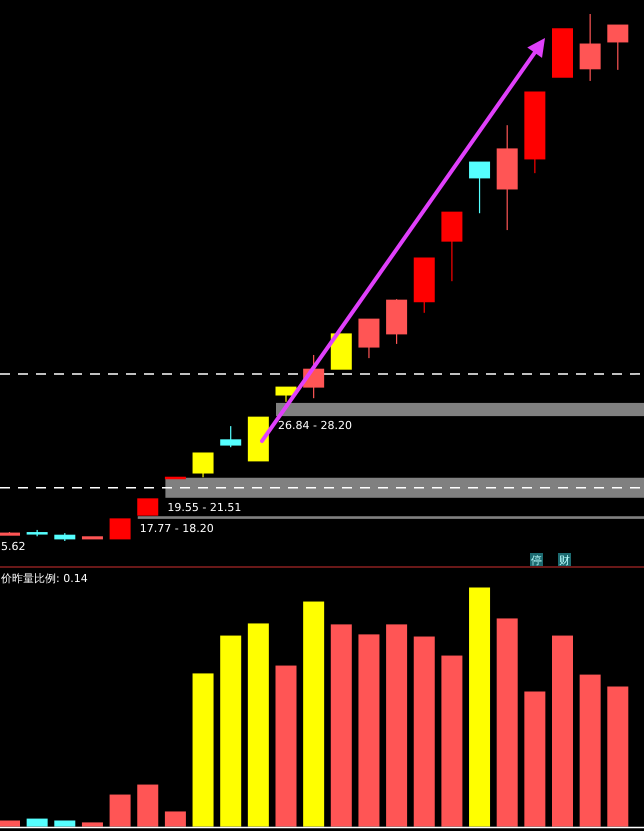  Describe the element at coordinates (404, 496) in the screenshot. I see `band: 19.55 - 21.51` at that location.